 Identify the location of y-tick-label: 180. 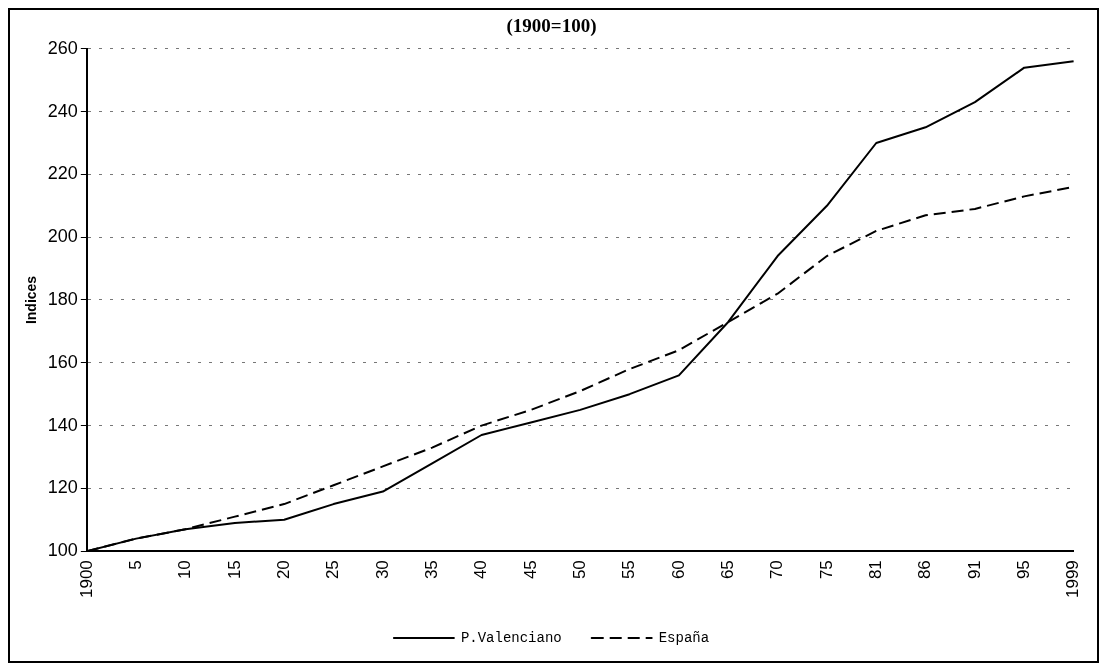
(62, 298).